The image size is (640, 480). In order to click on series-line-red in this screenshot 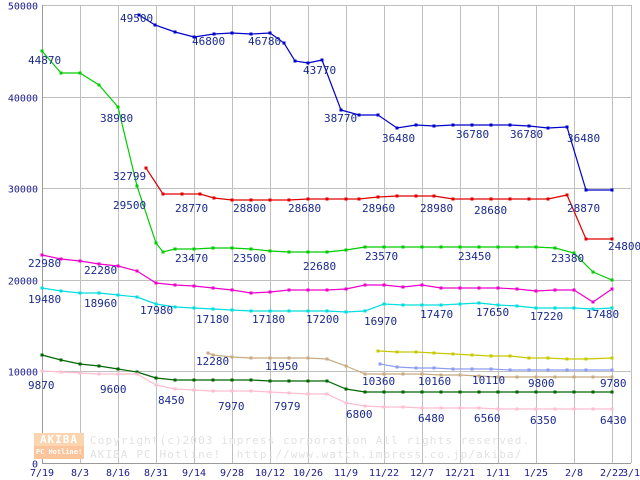, I will do `click(378, 203)`.